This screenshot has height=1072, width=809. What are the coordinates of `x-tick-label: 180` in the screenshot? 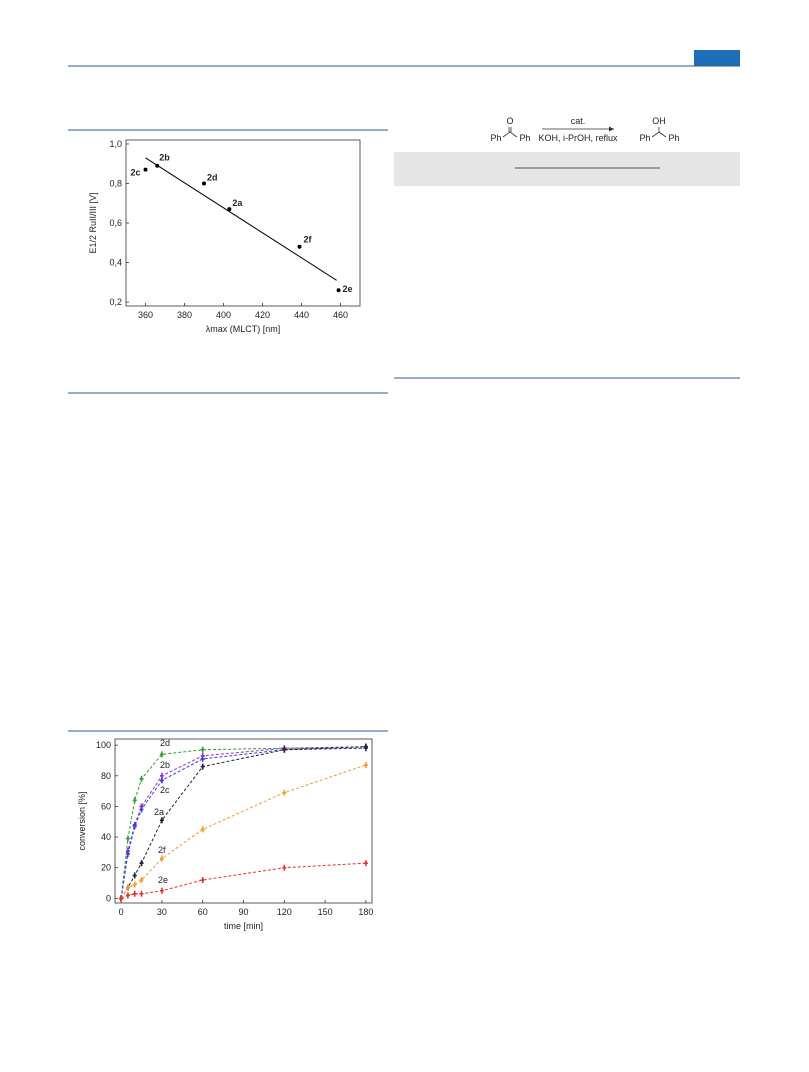 It's located at (365, 912).